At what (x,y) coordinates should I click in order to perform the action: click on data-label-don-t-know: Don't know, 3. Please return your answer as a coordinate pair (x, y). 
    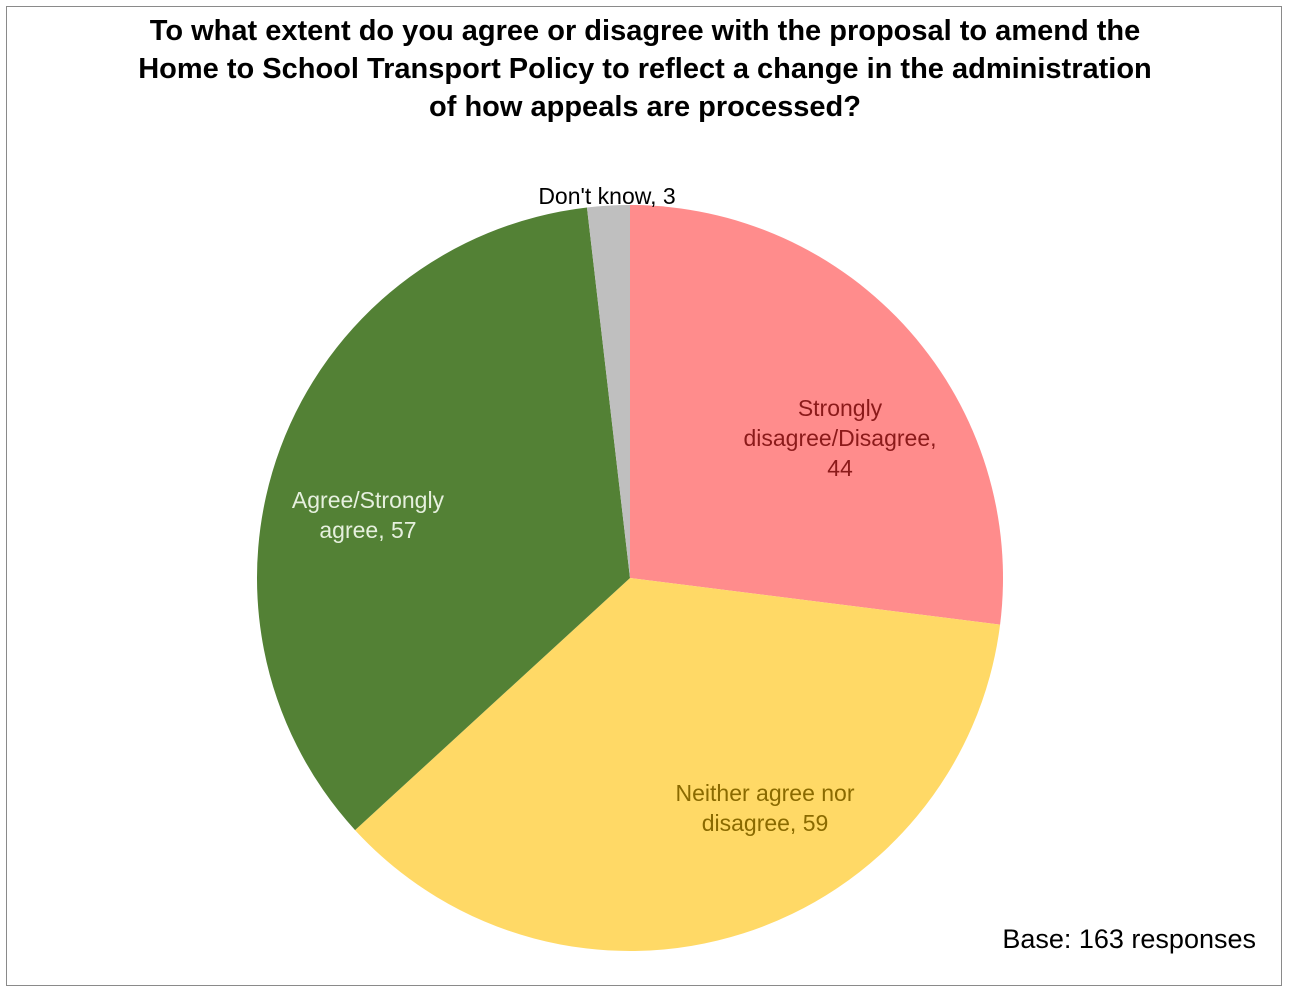
    Looking at the image, I should click on (606, 196).